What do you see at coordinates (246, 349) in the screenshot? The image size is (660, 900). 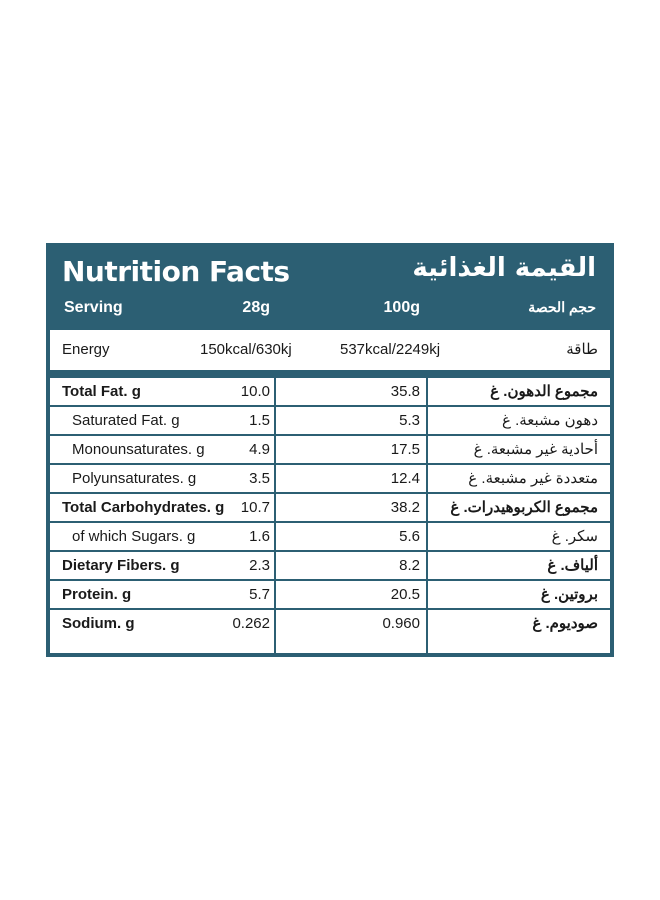 I see `energy-value-28g: 150kcal/630kj` at bounding box center [246, 349].